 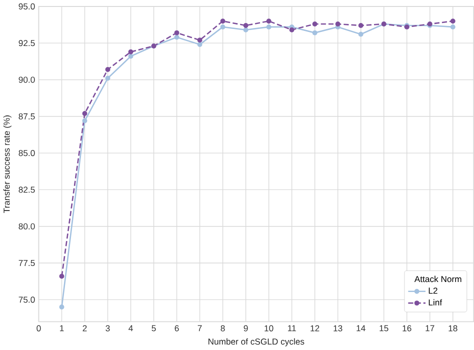 I want to click on x-tick-label: 4, so click(x=130, y=328).